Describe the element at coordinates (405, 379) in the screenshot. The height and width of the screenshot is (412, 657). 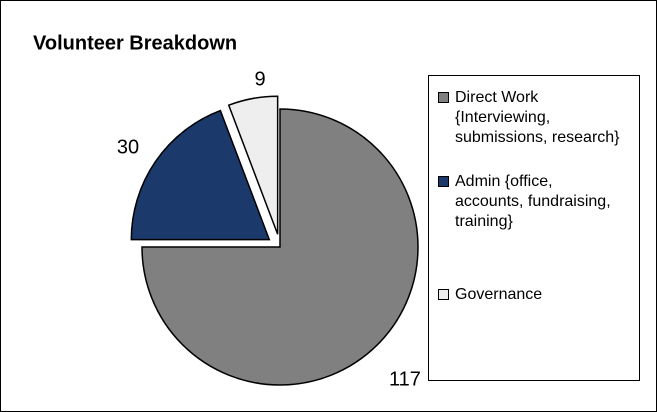
I see `data-label: 117` at that location.